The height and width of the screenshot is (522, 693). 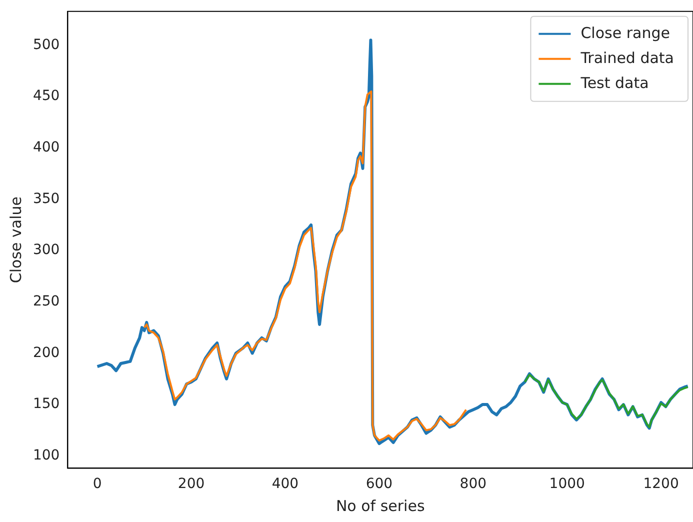 I want to click on x-tick-label: 0, so click(x=97, y=484).